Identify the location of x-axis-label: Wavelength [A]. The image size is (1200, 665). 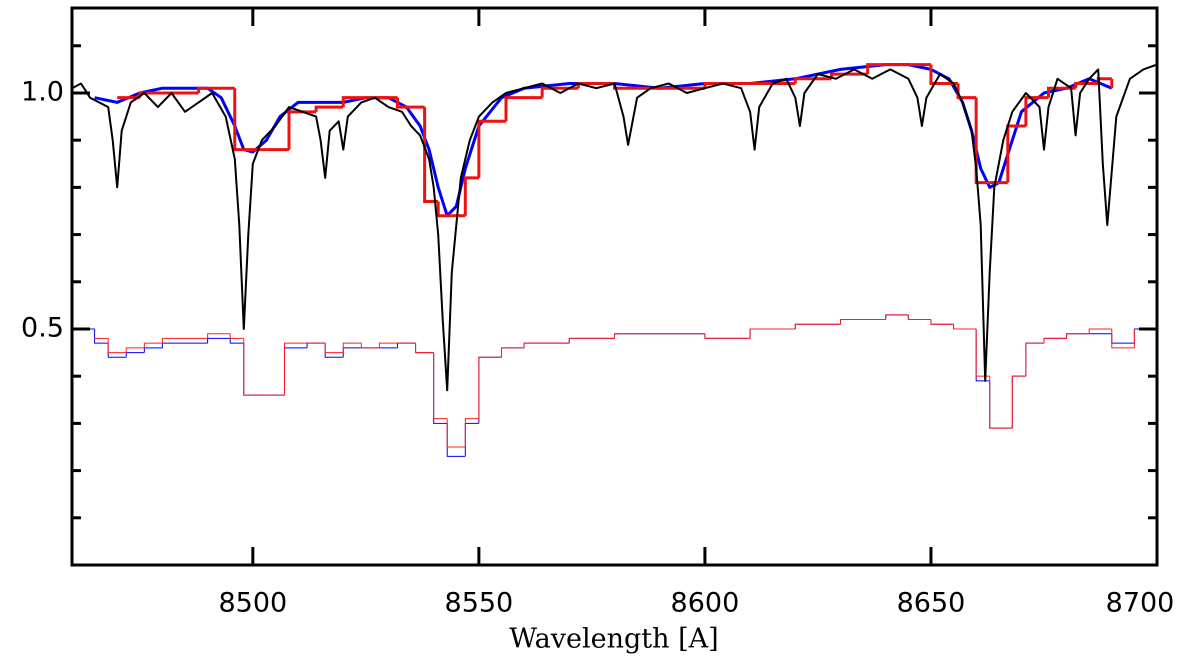
(613, 639).